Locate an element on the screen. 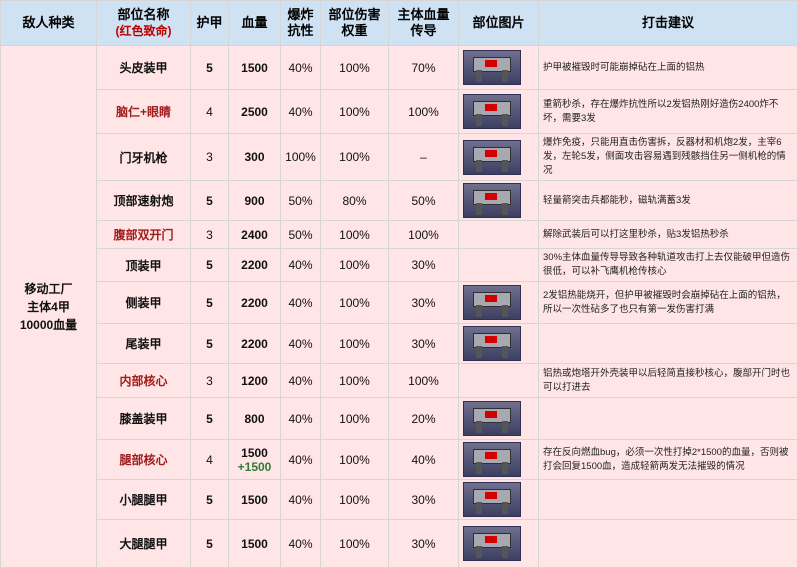  hp-value: 800 is located at coordinates (254, 418).